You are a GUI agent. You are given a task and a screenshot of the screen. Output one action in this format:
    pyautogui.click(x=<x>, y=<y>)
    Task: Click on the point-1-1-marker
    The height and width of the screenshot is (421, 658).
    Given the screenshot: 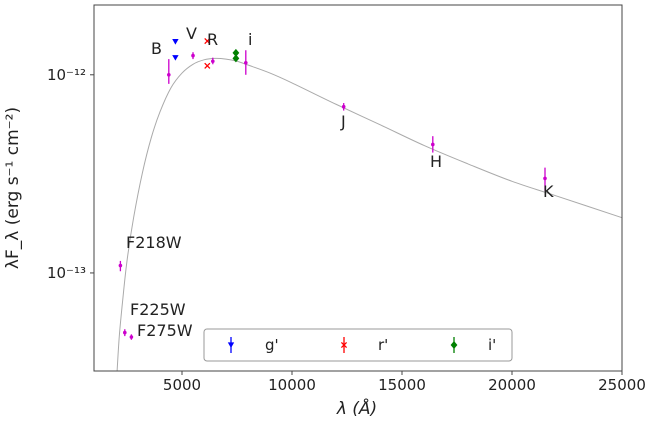 What is the action you would take?
    pyautogui.click(x=175, y=58)
    